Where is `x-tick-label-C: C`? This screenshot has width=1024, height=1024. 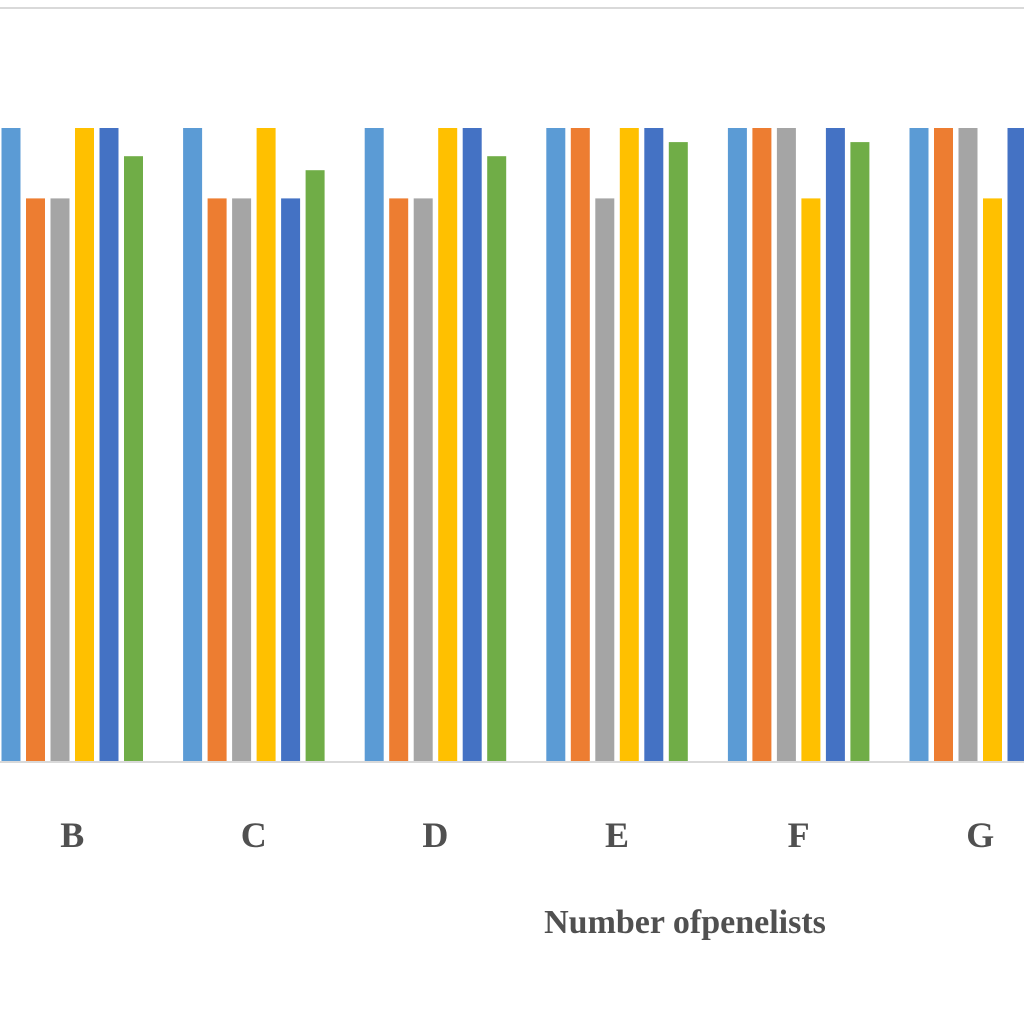 x-tick-label-C: C is located at coordinates (254, 835).